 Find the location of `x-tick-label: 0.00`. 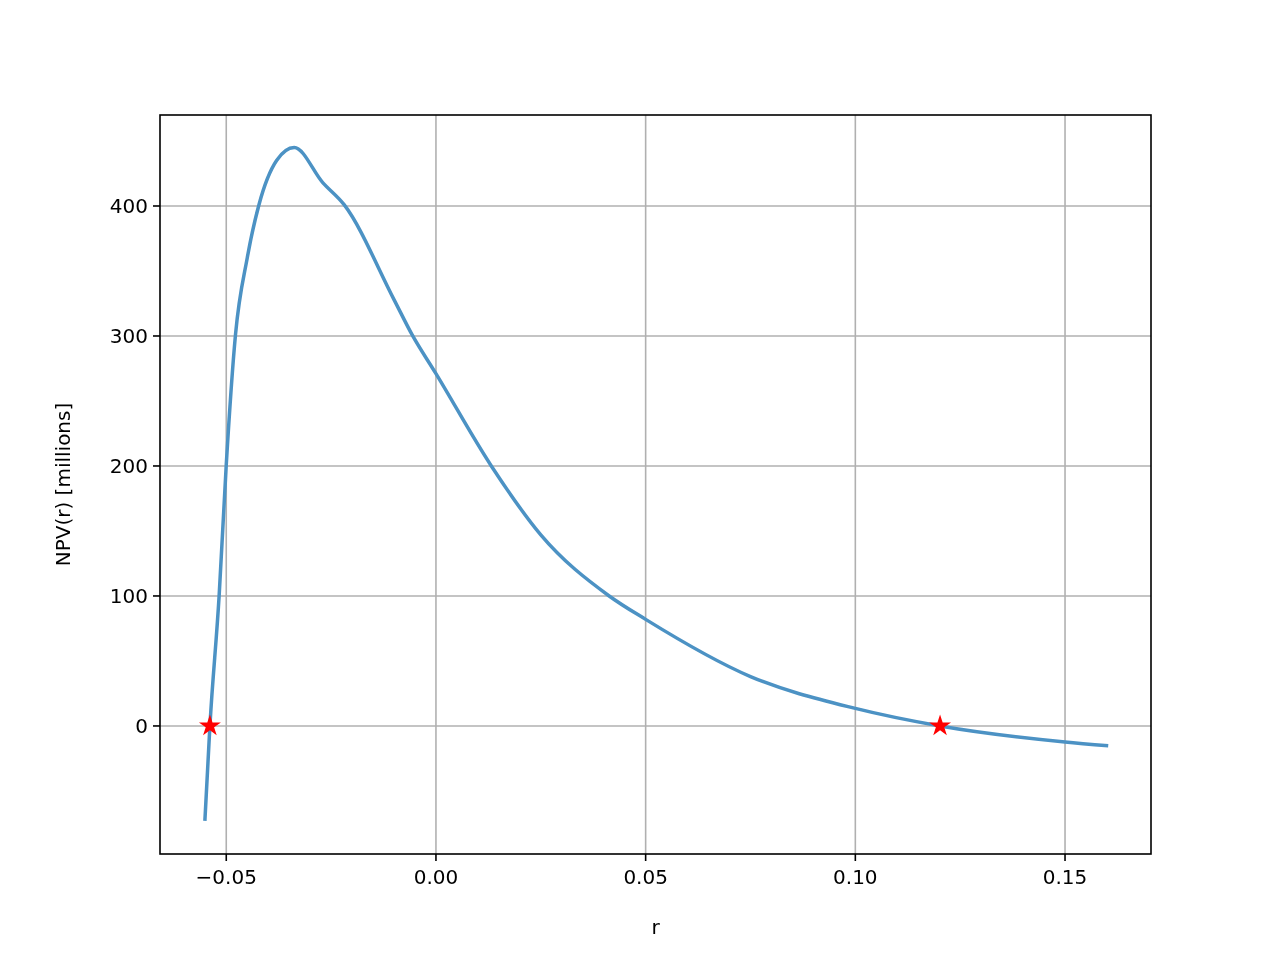

x-tick-label: 0.00 is located at coordinates (436, 877).